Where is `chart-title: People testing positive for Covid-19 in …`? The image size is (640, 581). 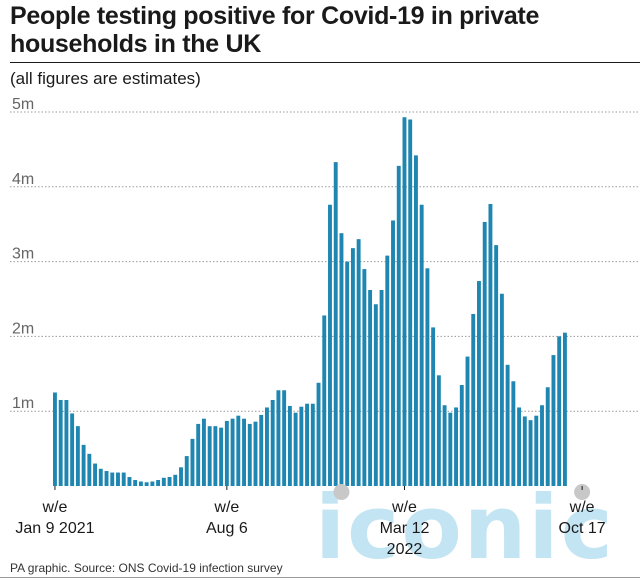
chart-title: People testing positive for Covid-19 in … is located at coordinates (275, 30).